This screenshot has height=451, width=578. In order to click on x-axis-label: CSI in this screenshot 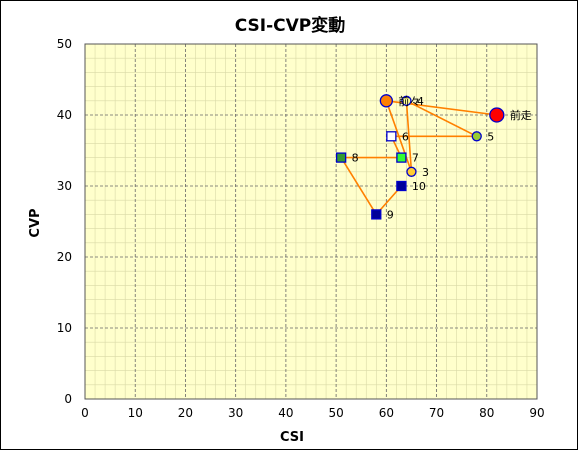, I will do `click(292, 437)`.